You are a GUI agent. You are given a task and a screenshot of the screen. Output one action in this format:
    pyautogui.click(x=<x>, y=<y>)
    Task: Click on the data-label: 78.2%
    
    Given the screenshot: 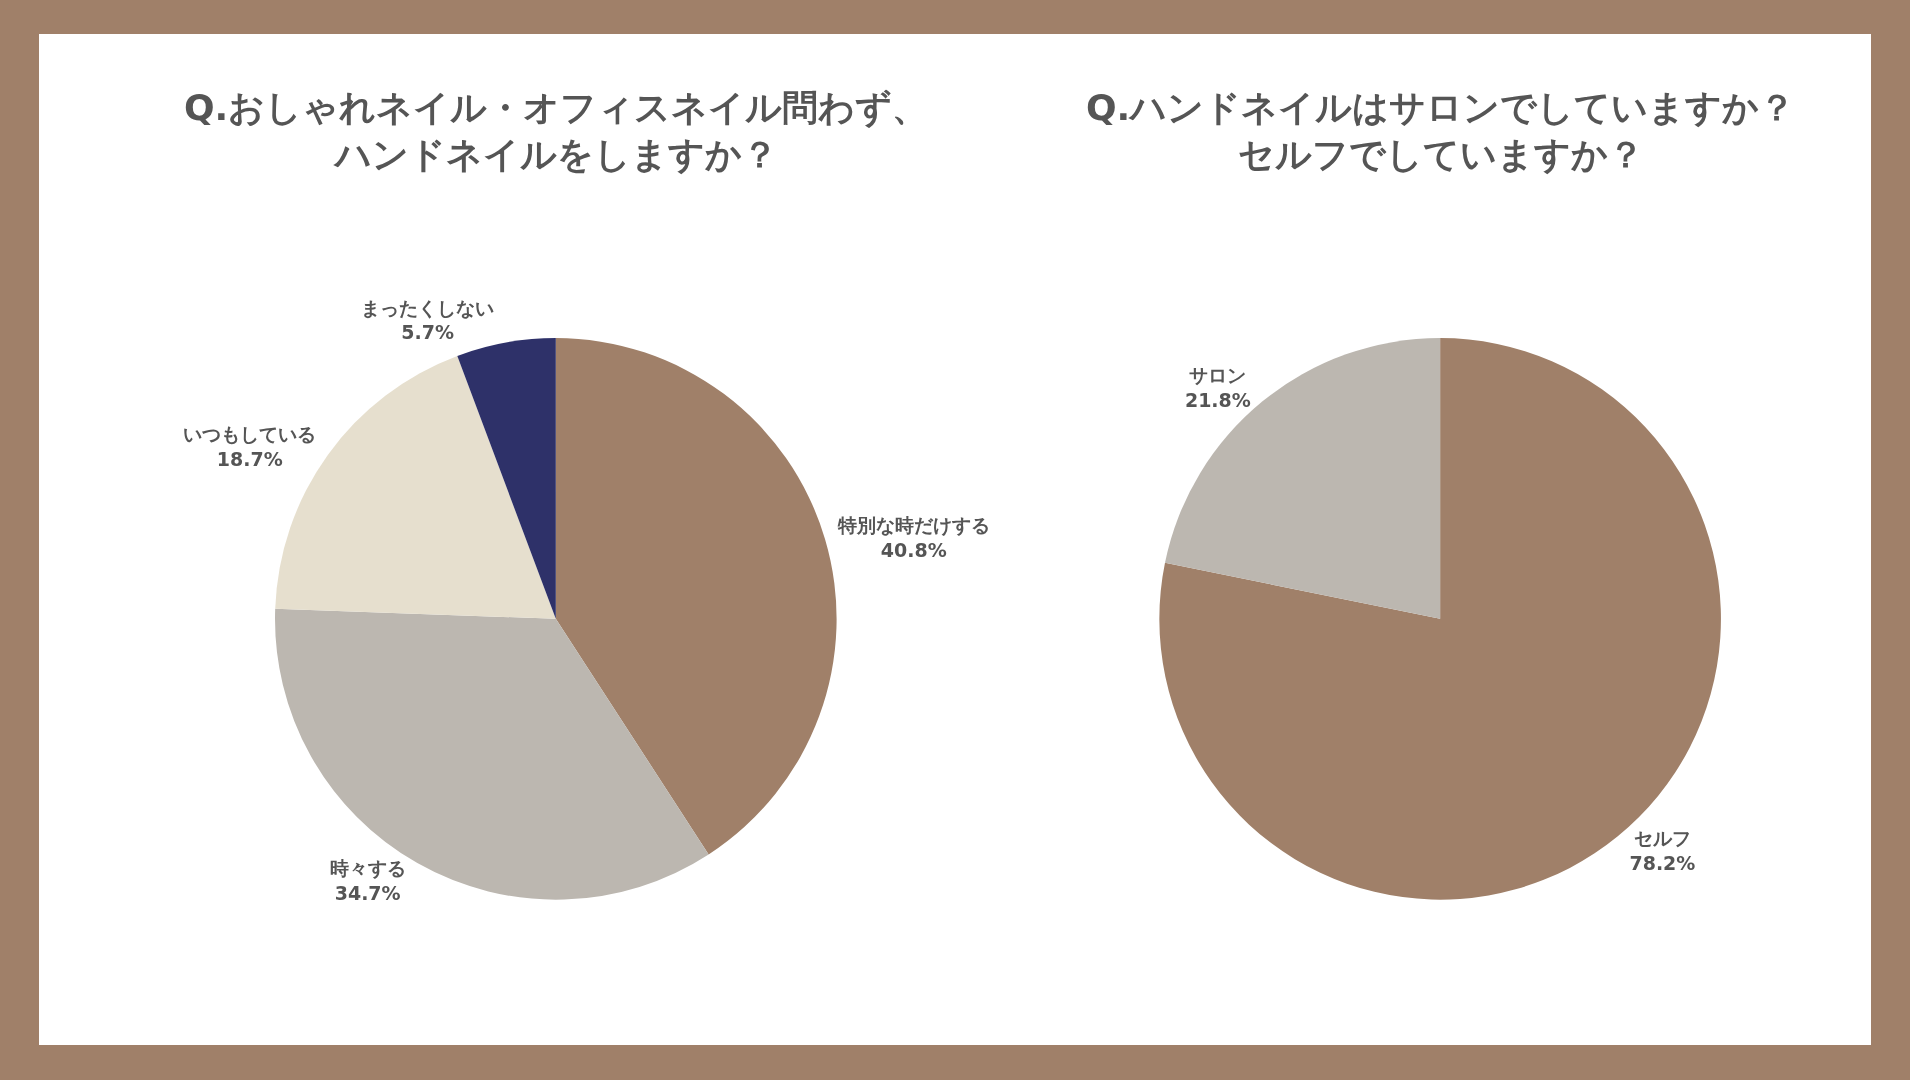 What is the action you would take?
    pyautogui.click(x=1662, y=862)
    